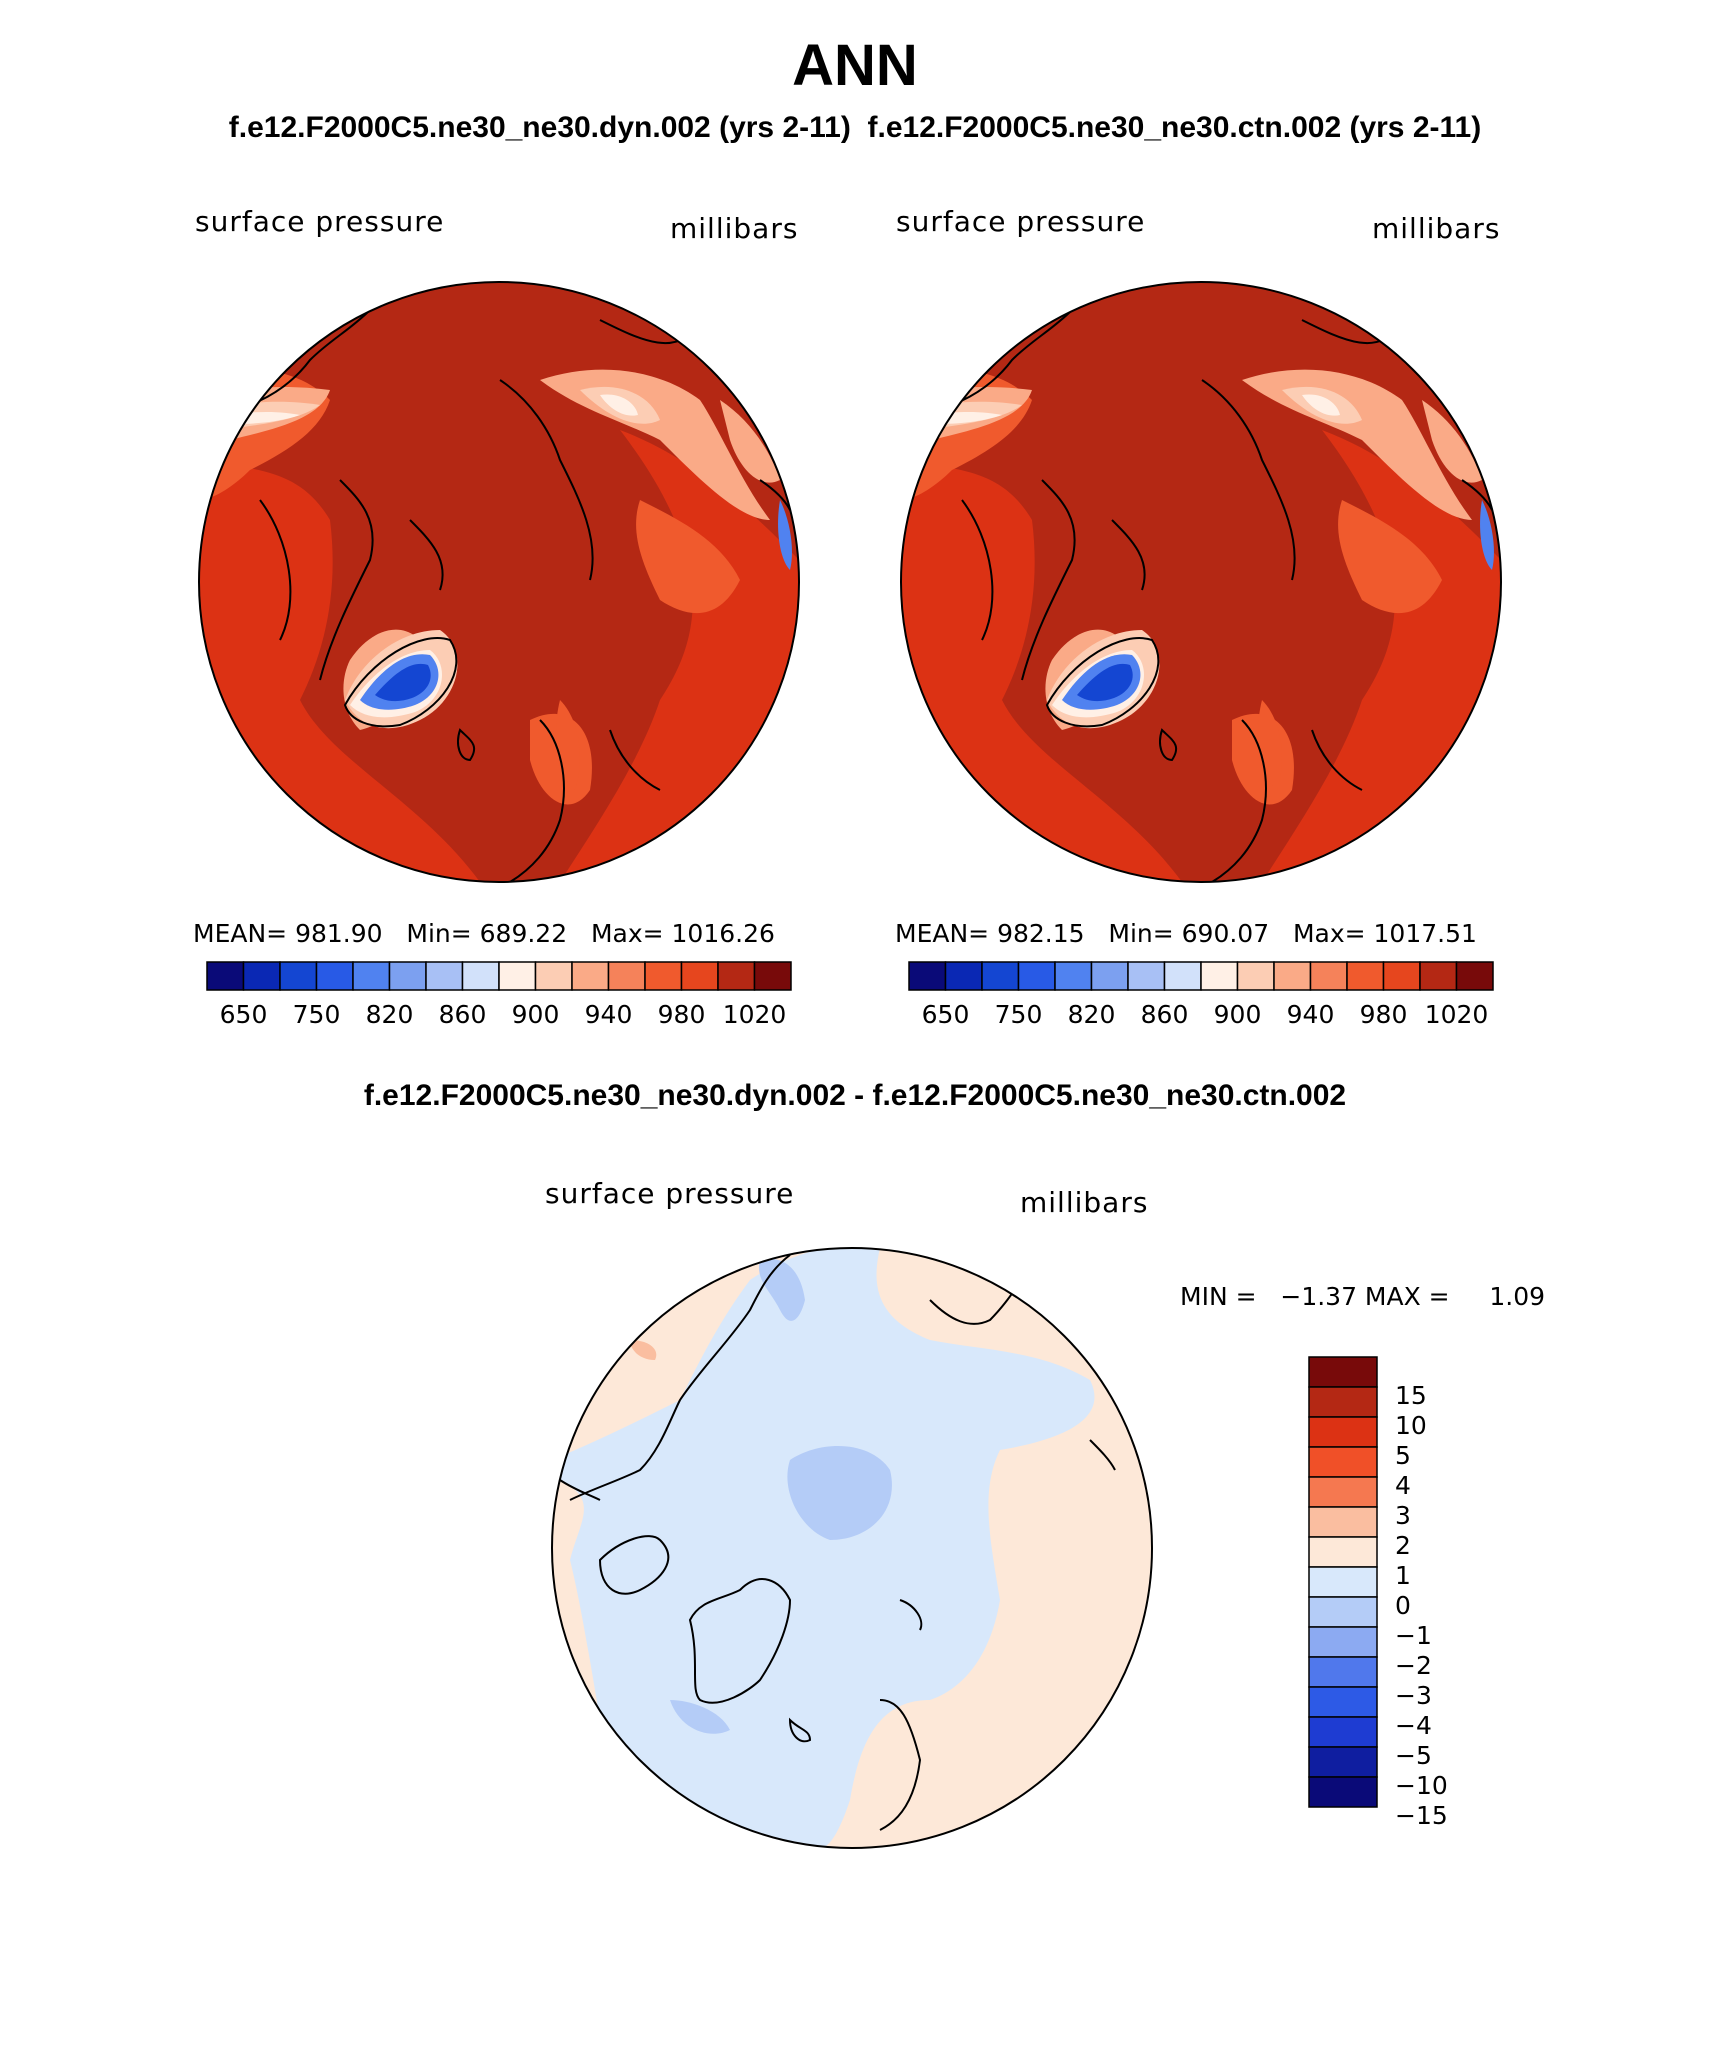 The height and width of the screenshot is (2061, 1710). I want to click on colorbar-ctn-tick-label: 750, so click(1018, 1014).